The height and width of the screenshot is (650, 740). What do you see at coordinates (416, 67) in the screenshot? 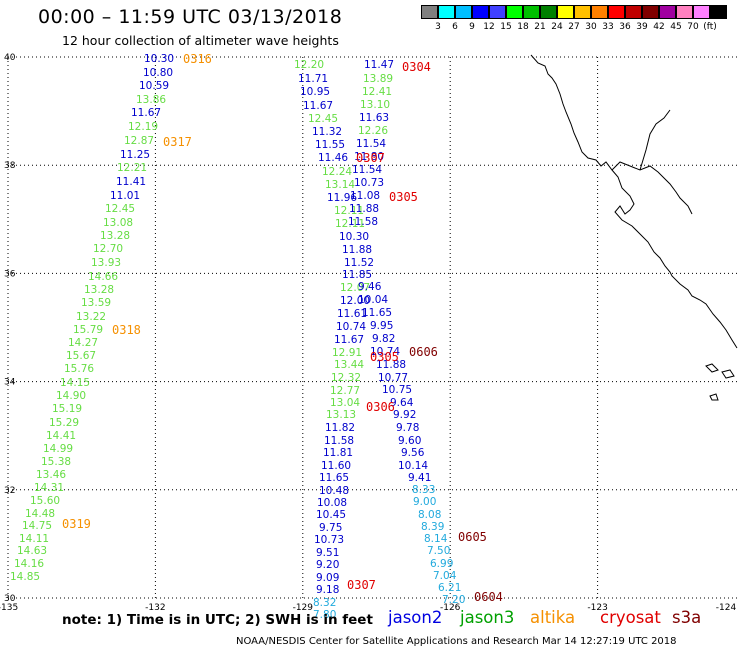
I see `time-label: 0304` at bounding box center [416, 67].